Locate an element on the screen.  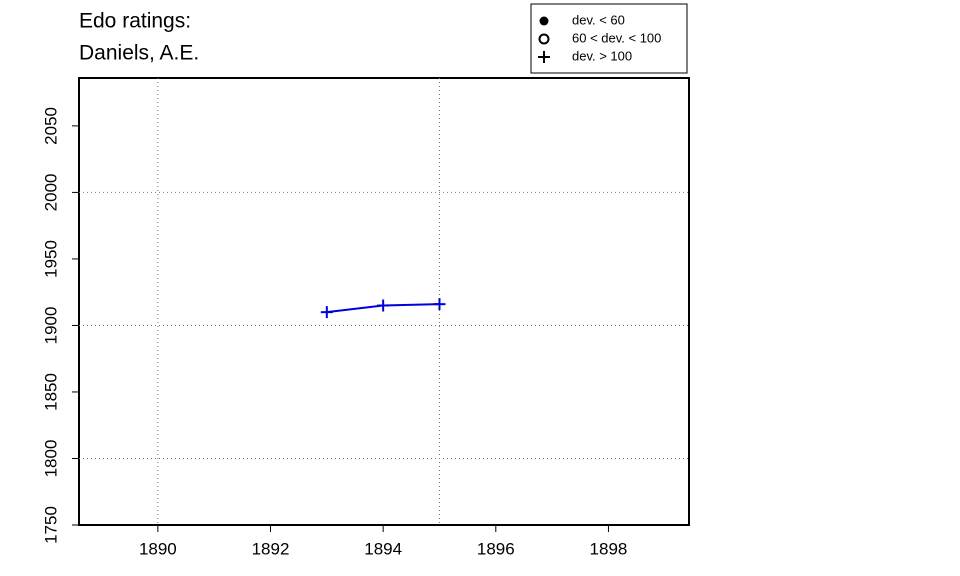
y-tick-label: 2000 is located at coordinates (50, 192).